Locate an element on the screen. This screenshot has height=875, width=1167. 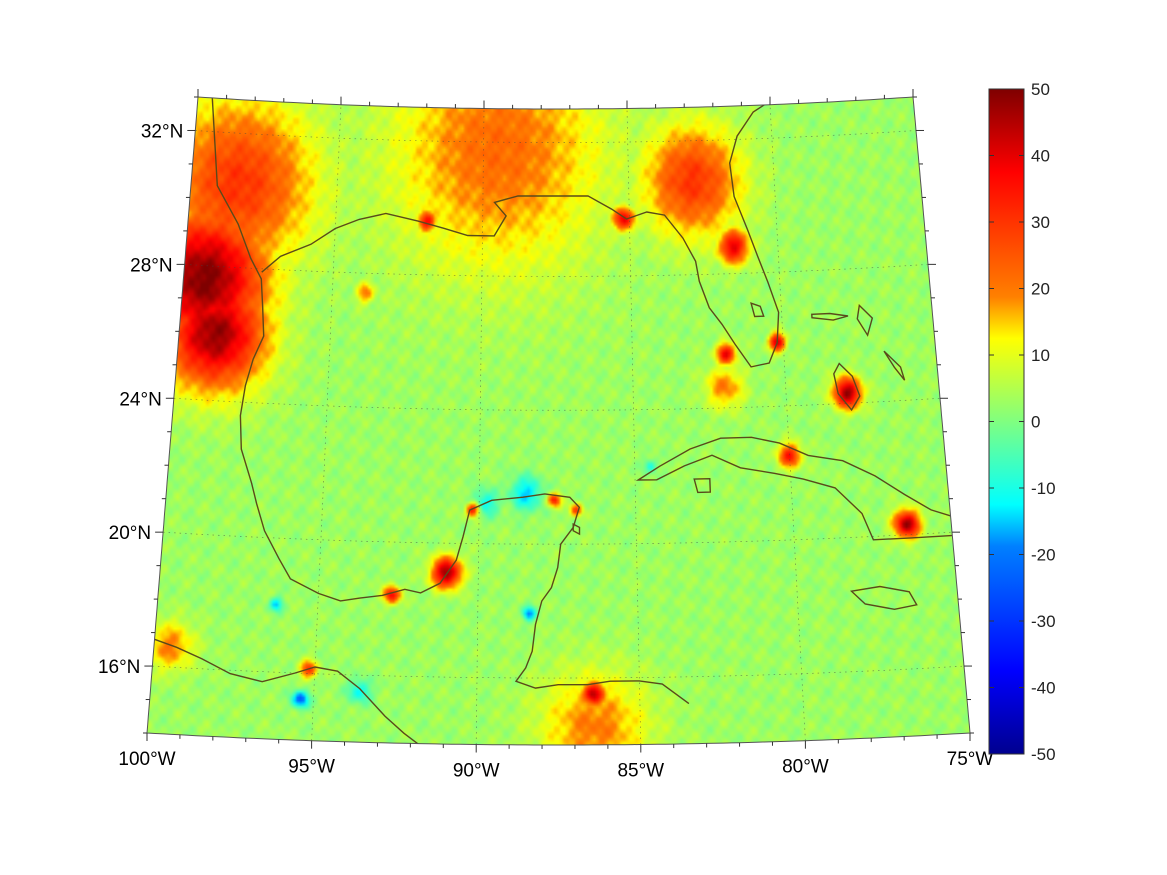
latitude-label: 28°N is located at coordinates (151, 265).